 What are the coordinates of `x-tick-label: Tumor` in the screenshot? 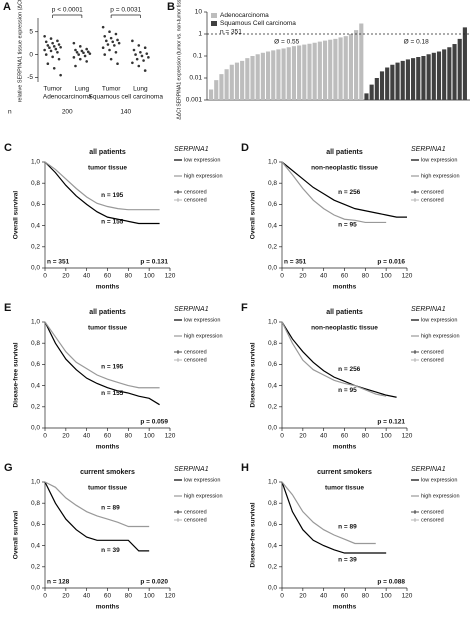 It's located at (52, 89).